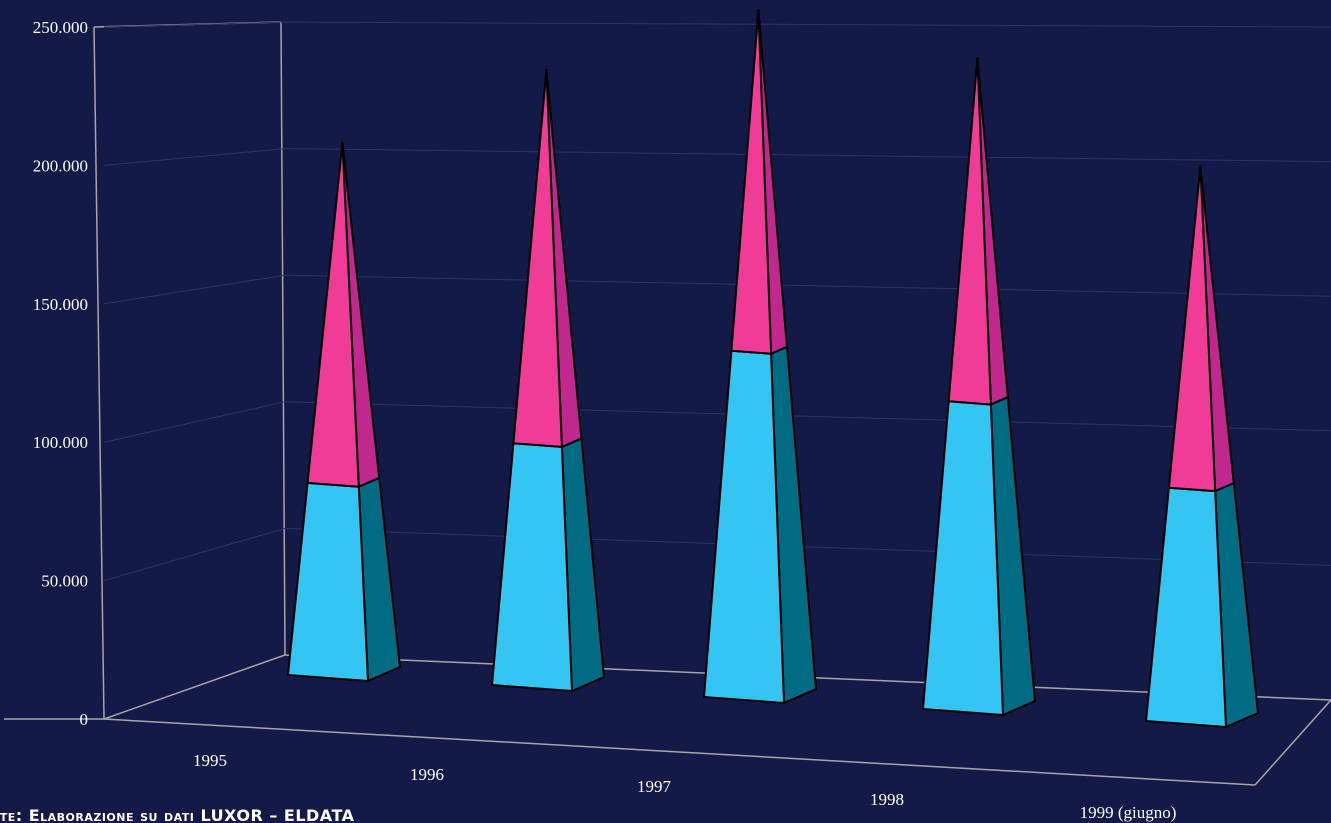  What do you see at coordinates (684, 786) in the screenshot?
I see `x-axis-tick-labels: 1995 1996 1997 1998 1999 (giugno)` at bounding box center [684, 786].